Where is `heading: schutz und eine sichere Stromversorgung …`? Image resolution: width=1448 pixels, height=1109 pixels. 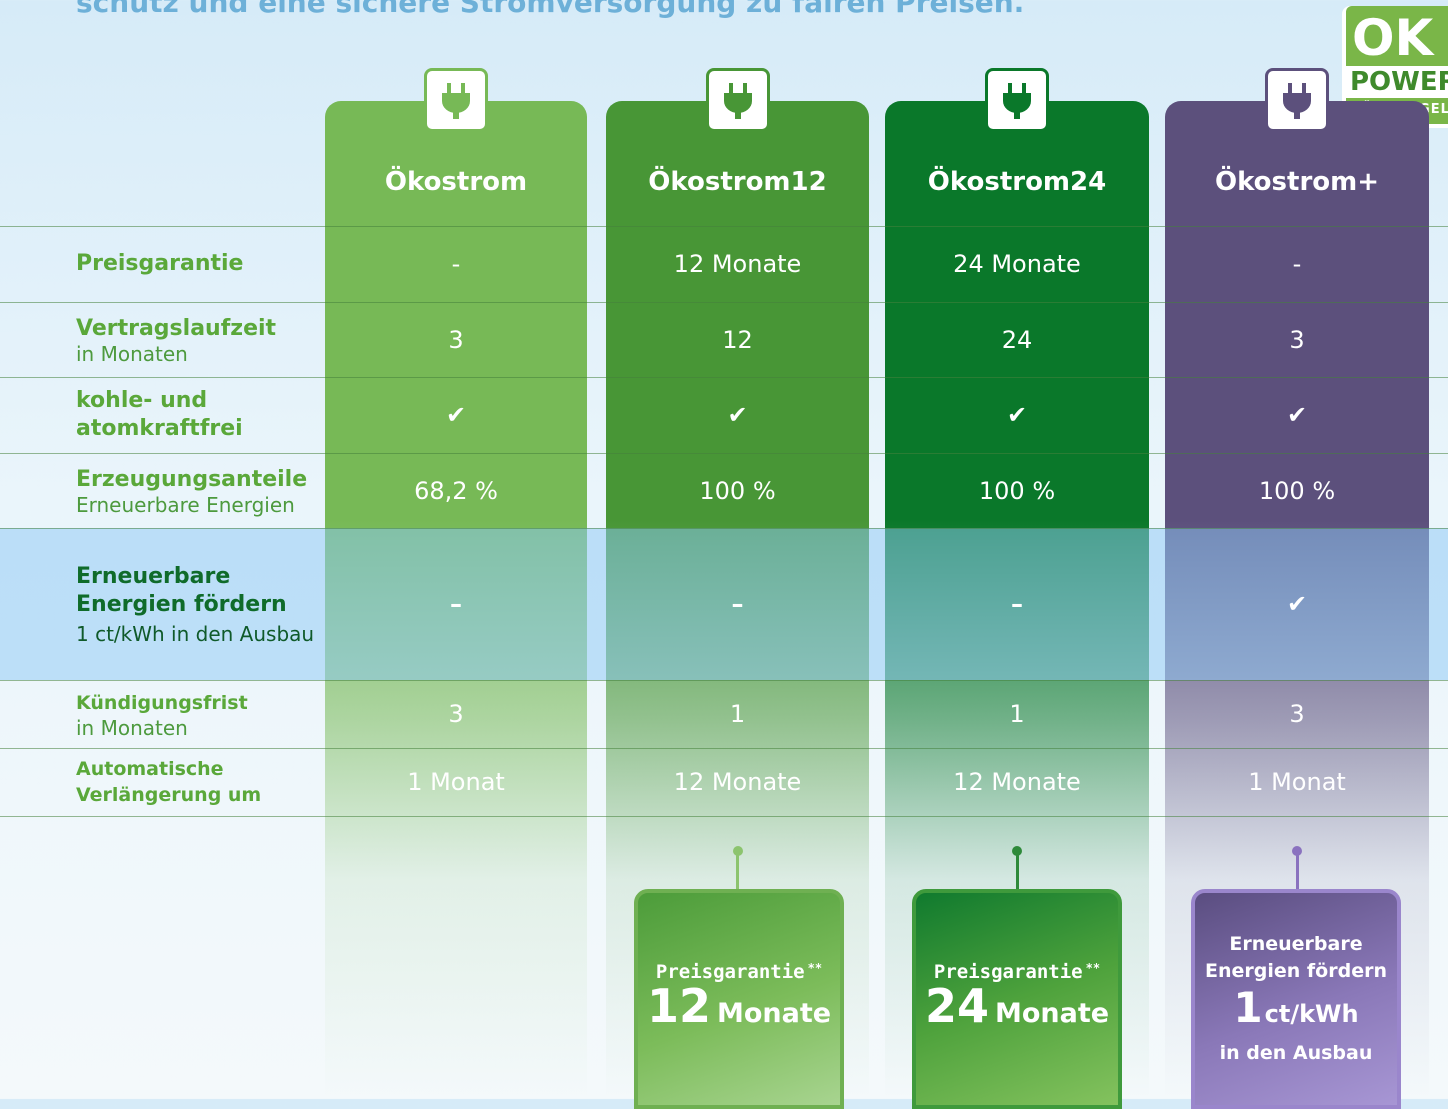
heading: schutz und eine sichere Stromversorgung … is located at coordinates (550, 9).